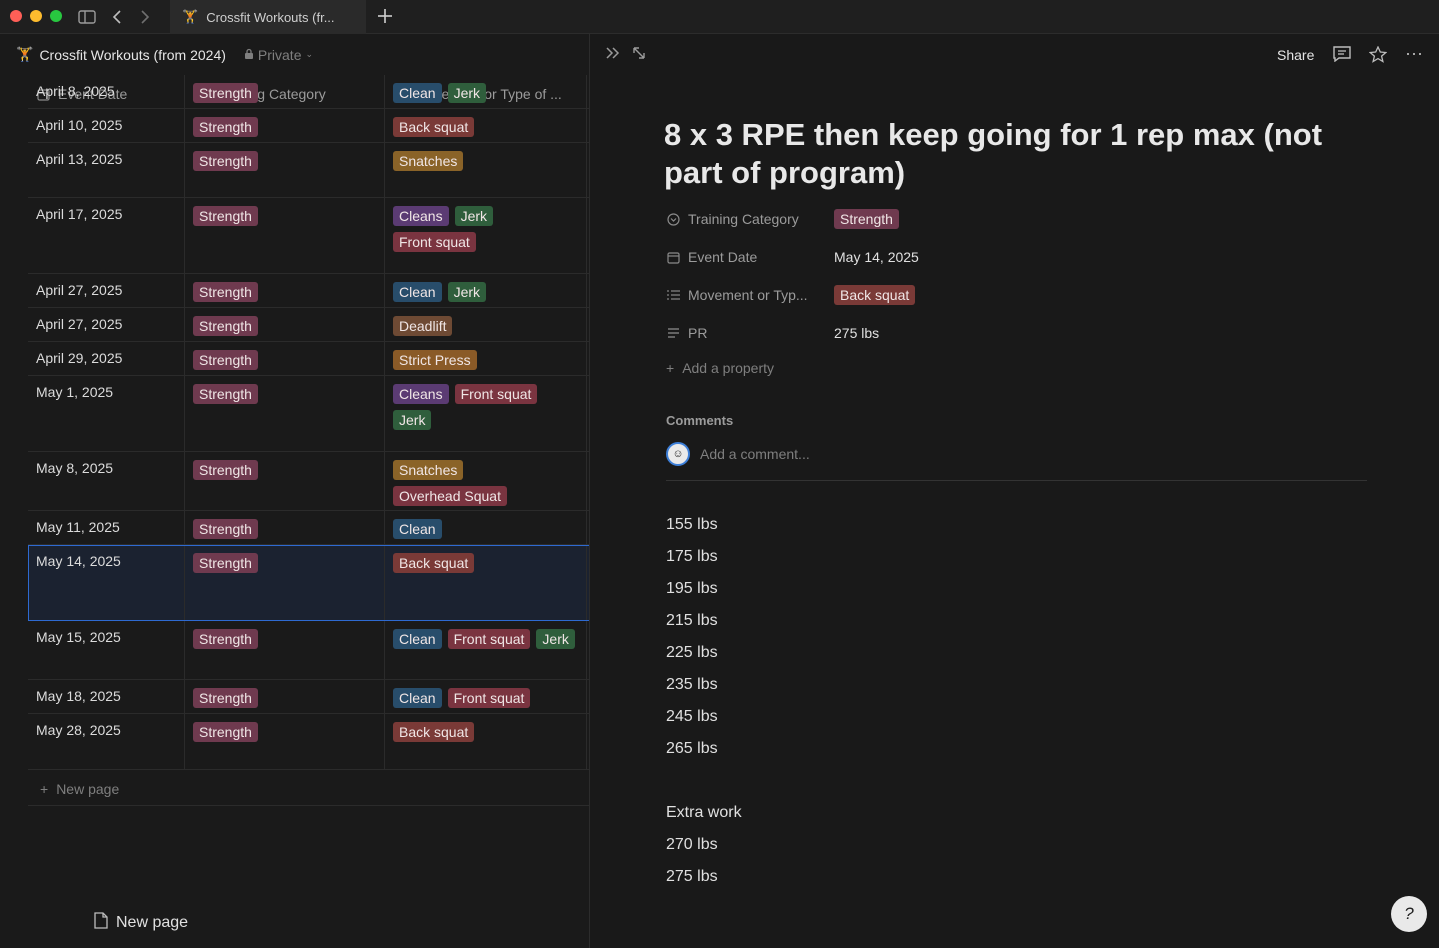  Describe the element at coordinates (692, 556) in the screenshot. I see `body-text-line: 175 lbs` at that location.